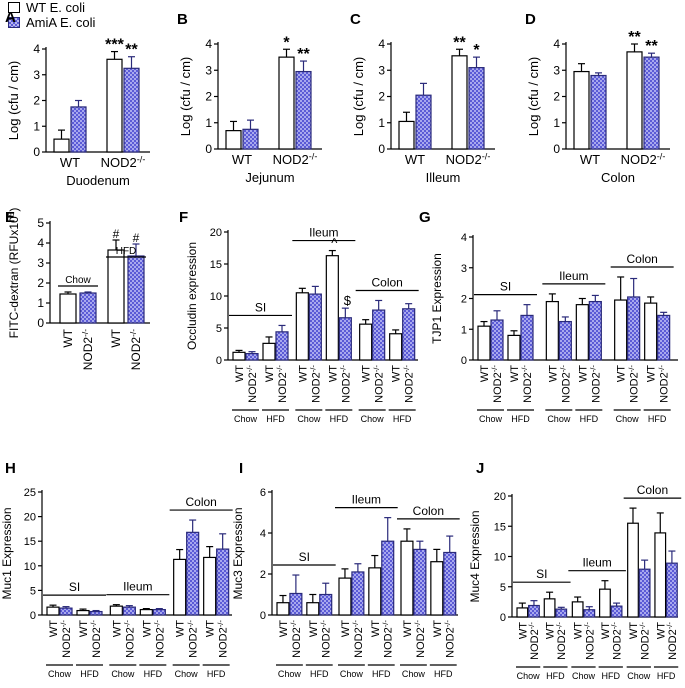  I want to click on bar-D-WT-ami, so click(598, 112).